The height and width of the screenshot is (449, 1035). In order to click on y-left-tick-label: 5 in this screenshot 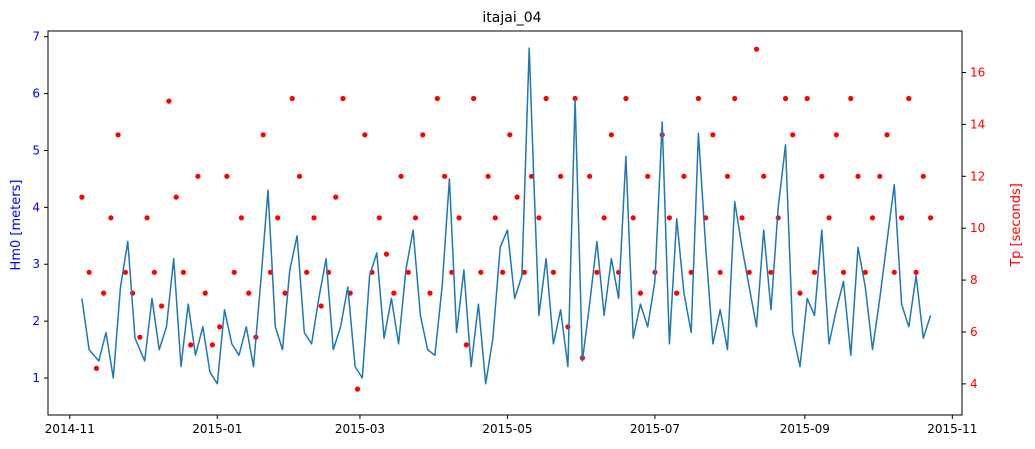, I will do `click(36, 150)`.